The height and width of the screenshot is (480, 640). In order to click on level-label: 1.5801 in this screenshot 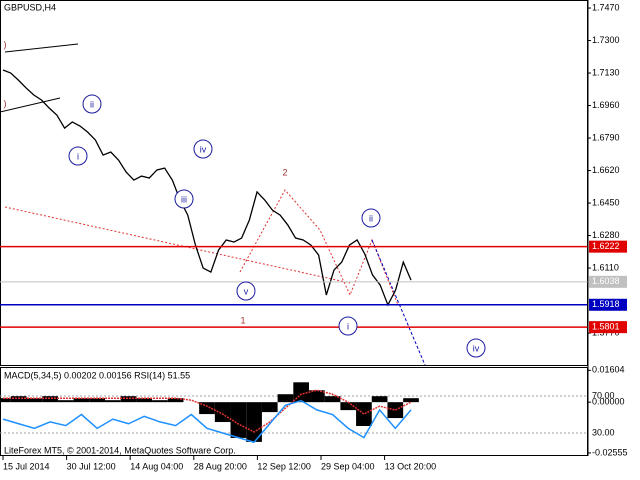, I will do `click(606, 327)`.